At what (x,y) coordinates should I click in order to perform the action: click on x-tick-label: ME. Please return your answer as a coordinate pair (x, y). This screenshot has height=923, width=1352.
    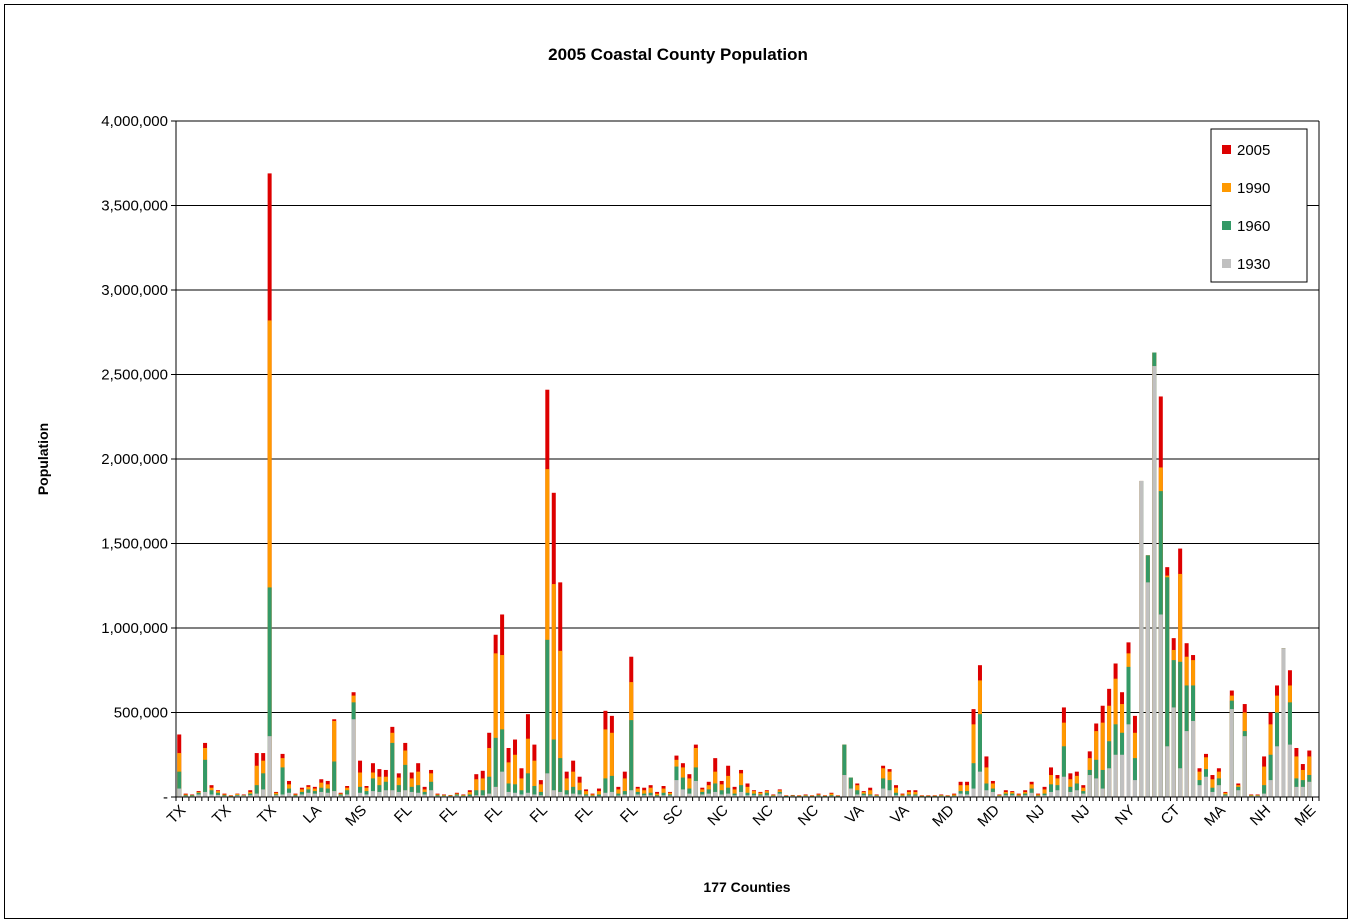
    Looking at the image, I should click on (1305, 816).